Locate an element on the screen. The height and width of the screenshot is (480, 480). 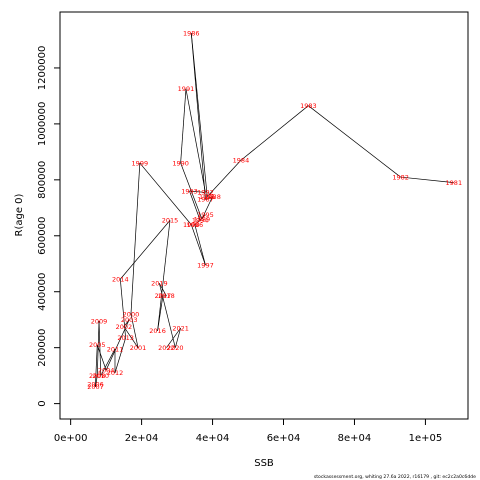
point-label-2004: 2004 is located at coordinates (106, 370).